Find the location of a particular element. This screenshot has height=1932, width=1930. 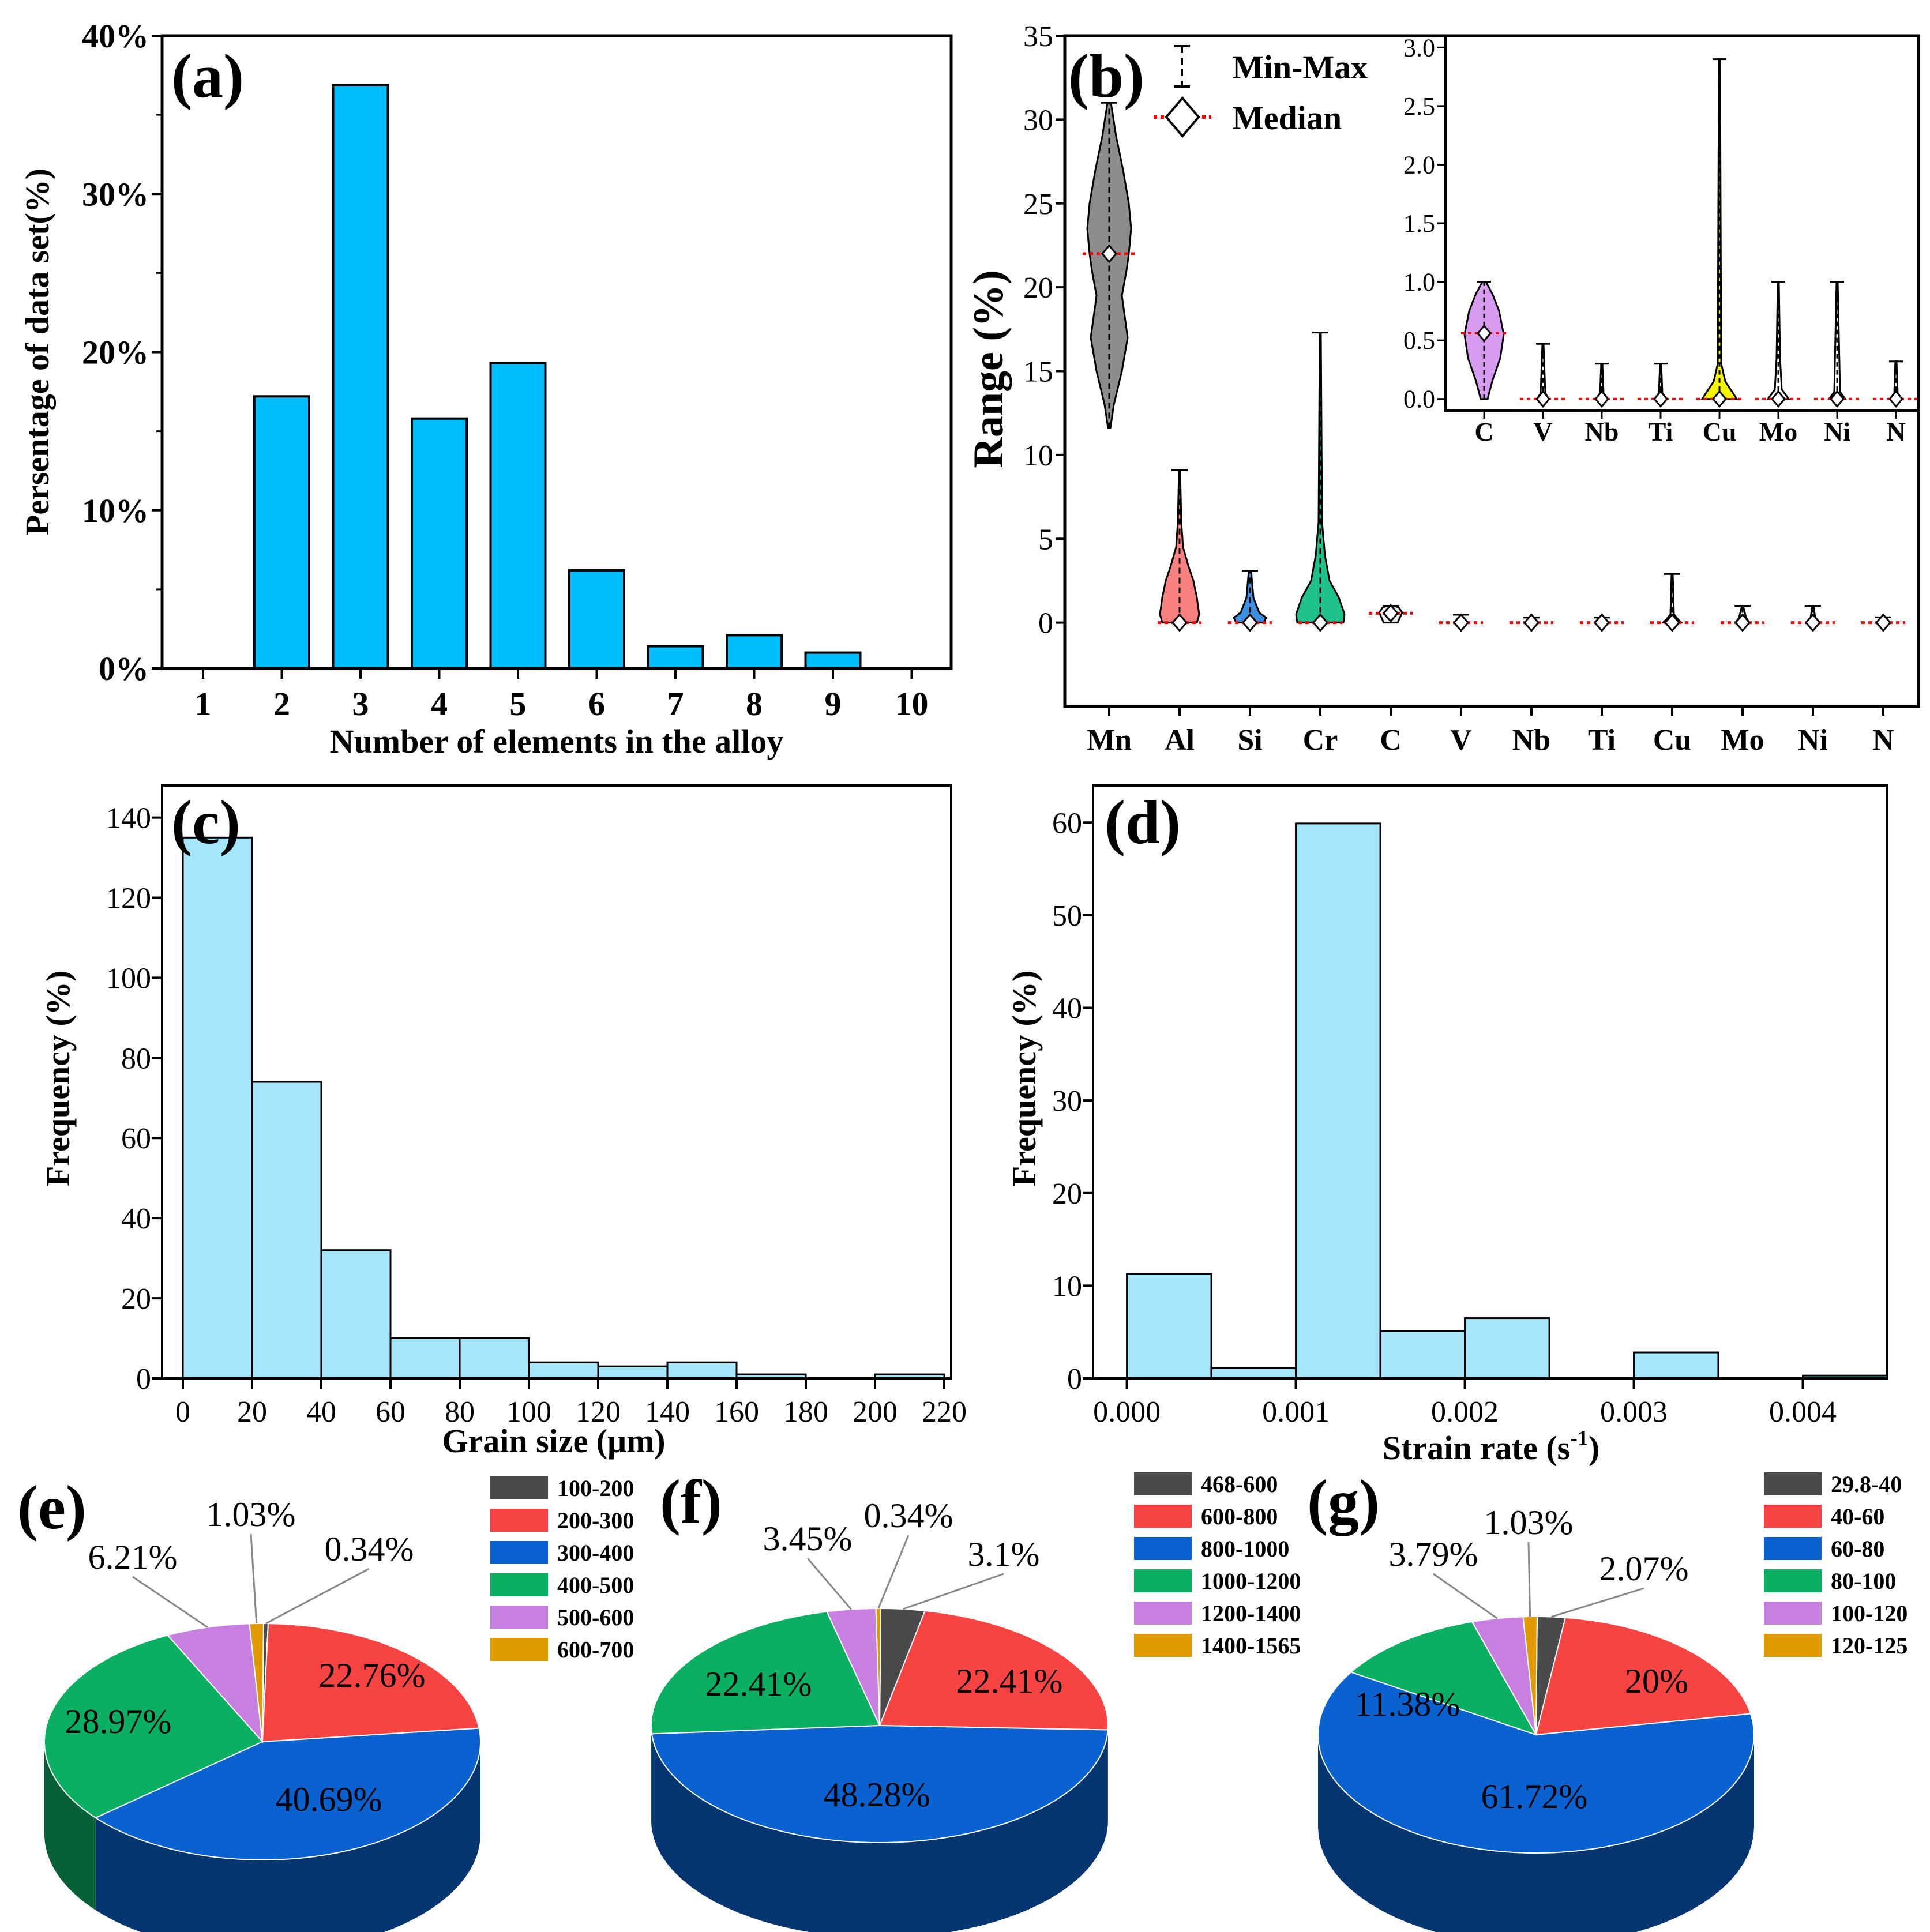

inset-ytick-label: 2.5 is located at coordinates (1419, 106).